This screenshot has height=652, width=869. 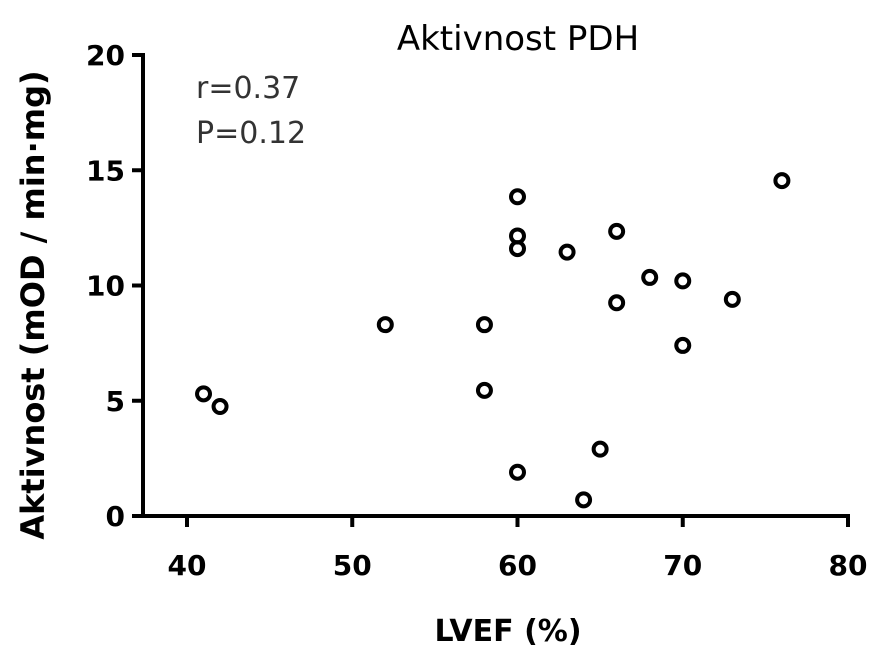 I want to click on y-tick-label: 0, so click(x=115, y=516).